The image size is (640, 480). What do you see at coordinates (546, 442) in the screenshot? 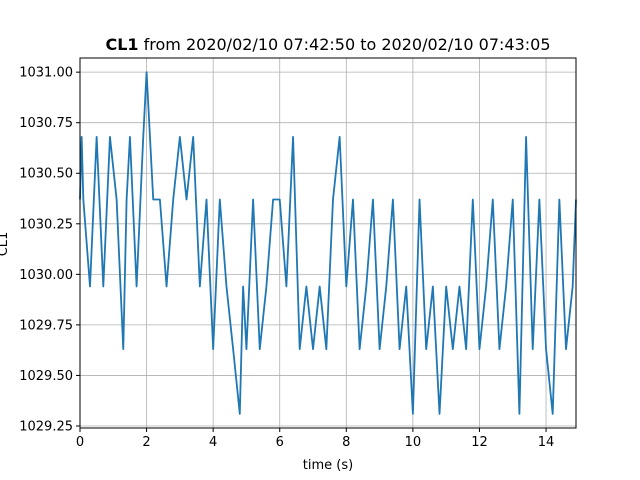
I see `x-tick-label: 14` at bounding box center [546, 442].